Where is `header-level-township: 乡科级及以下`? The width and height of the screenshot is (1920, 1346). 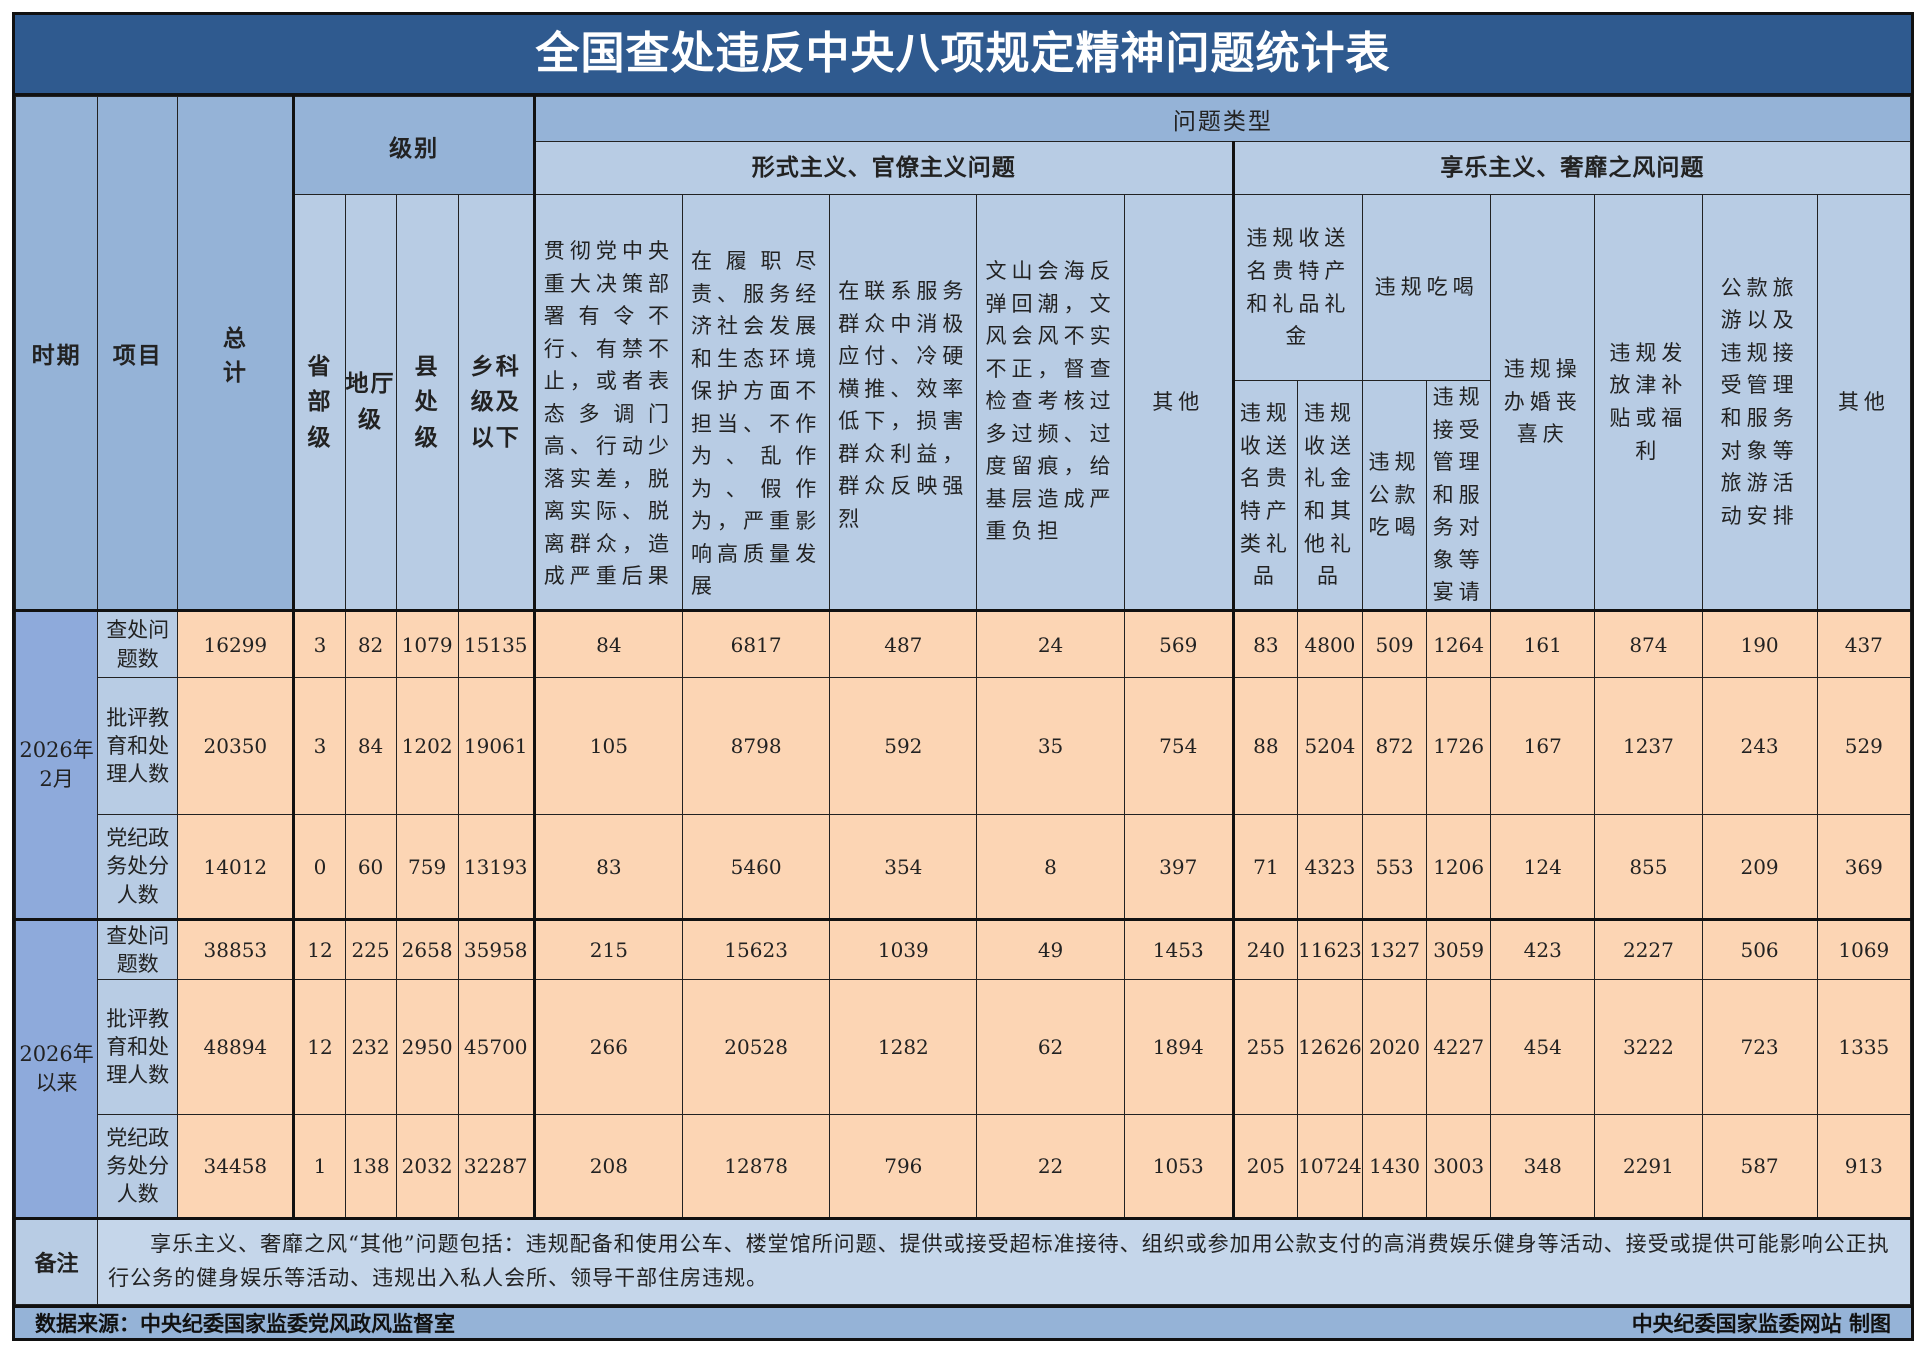
header-level-township: 乡科级及以下 is located at coordinates (496, 402).